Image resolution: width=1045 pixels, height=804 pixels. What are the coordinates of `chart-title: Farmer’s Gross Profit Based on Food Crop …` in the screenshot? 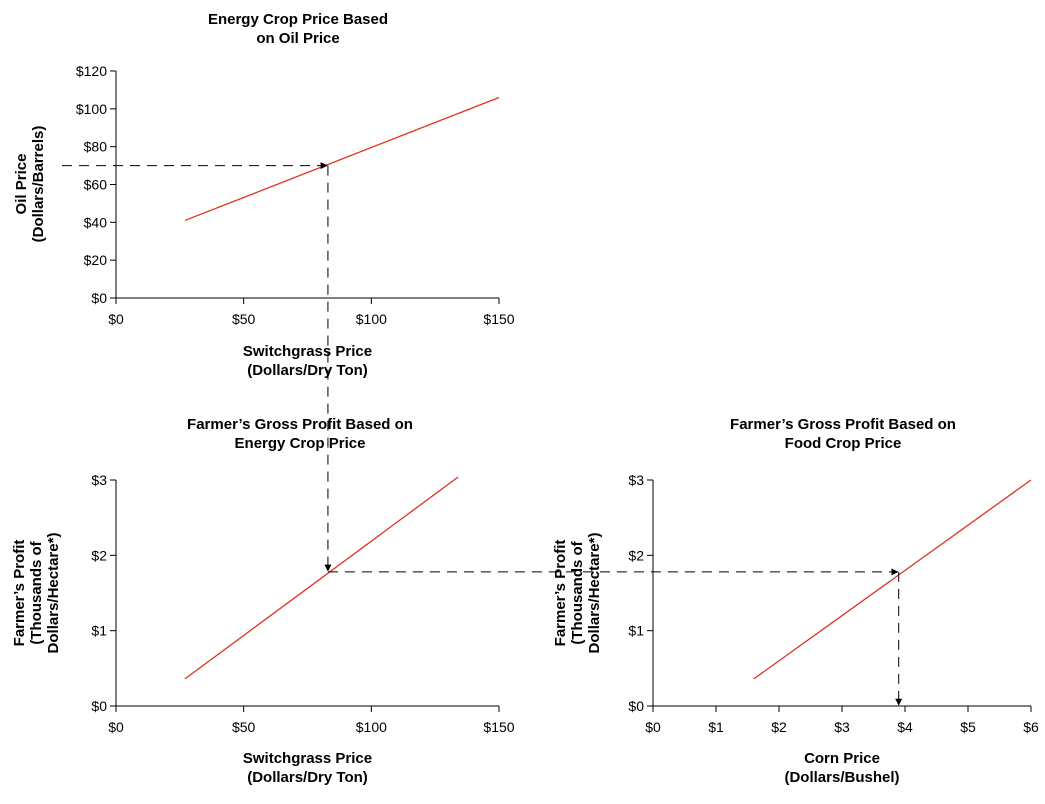 It's located at (843, 434).